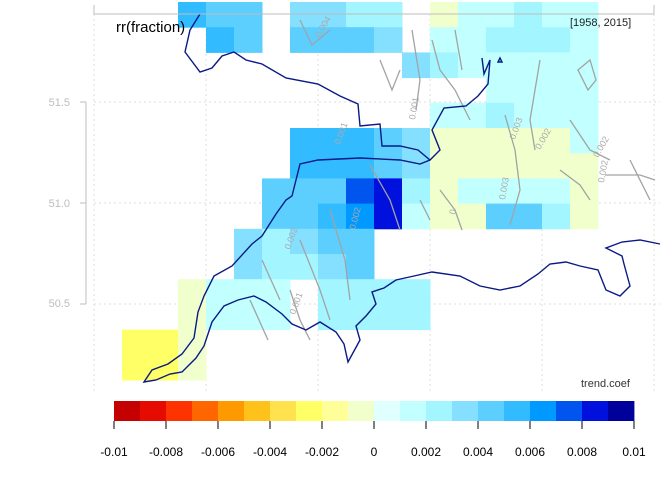 The image size is (672, 480). I want to click on colorbar-tick-label: 0, so click(374, 452).